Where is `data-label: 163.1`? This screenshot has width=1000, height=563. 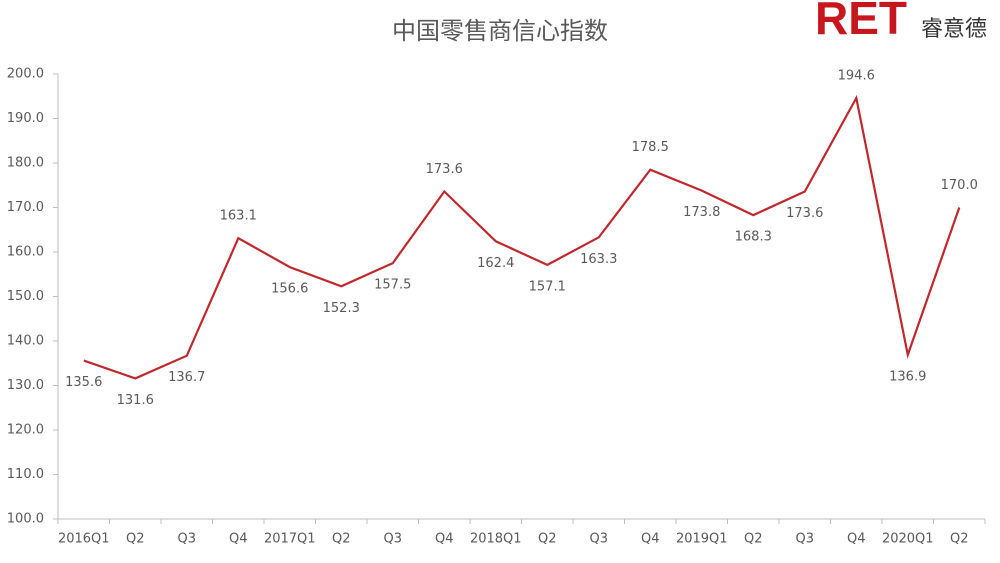
data-label: 163.1 is located at coordinates (238, 216).